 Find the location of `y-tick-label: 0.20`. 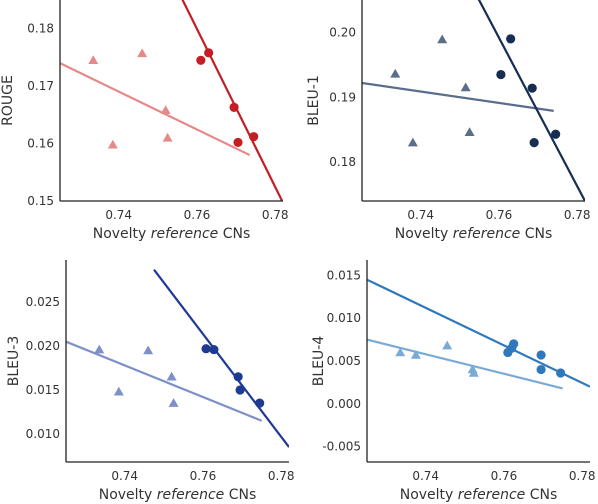

y-tick-label: 0.20 is located at coordinates (342, 32).